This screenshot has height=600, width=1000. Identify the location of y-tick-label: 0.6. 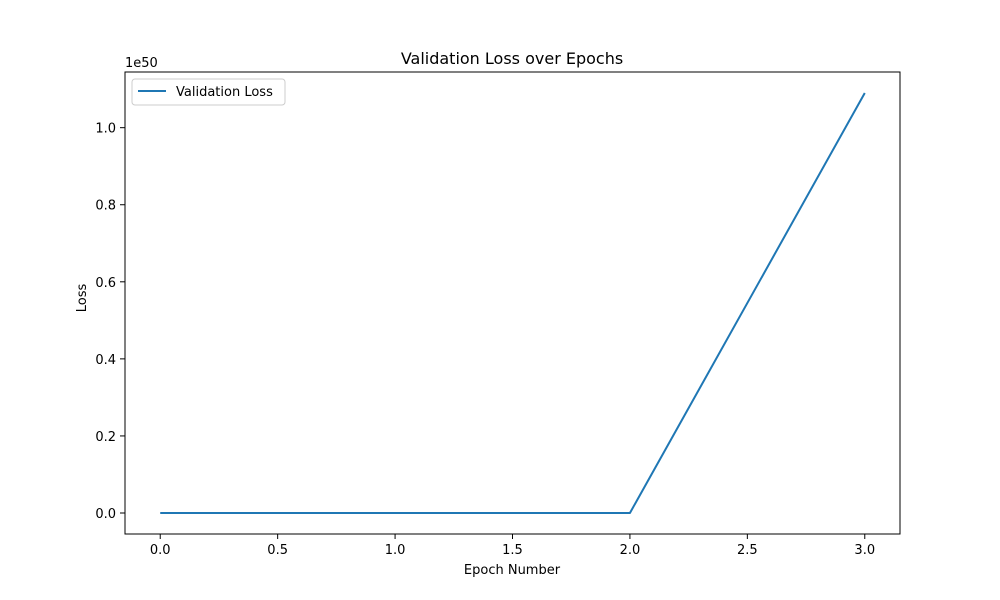
(105, 283).